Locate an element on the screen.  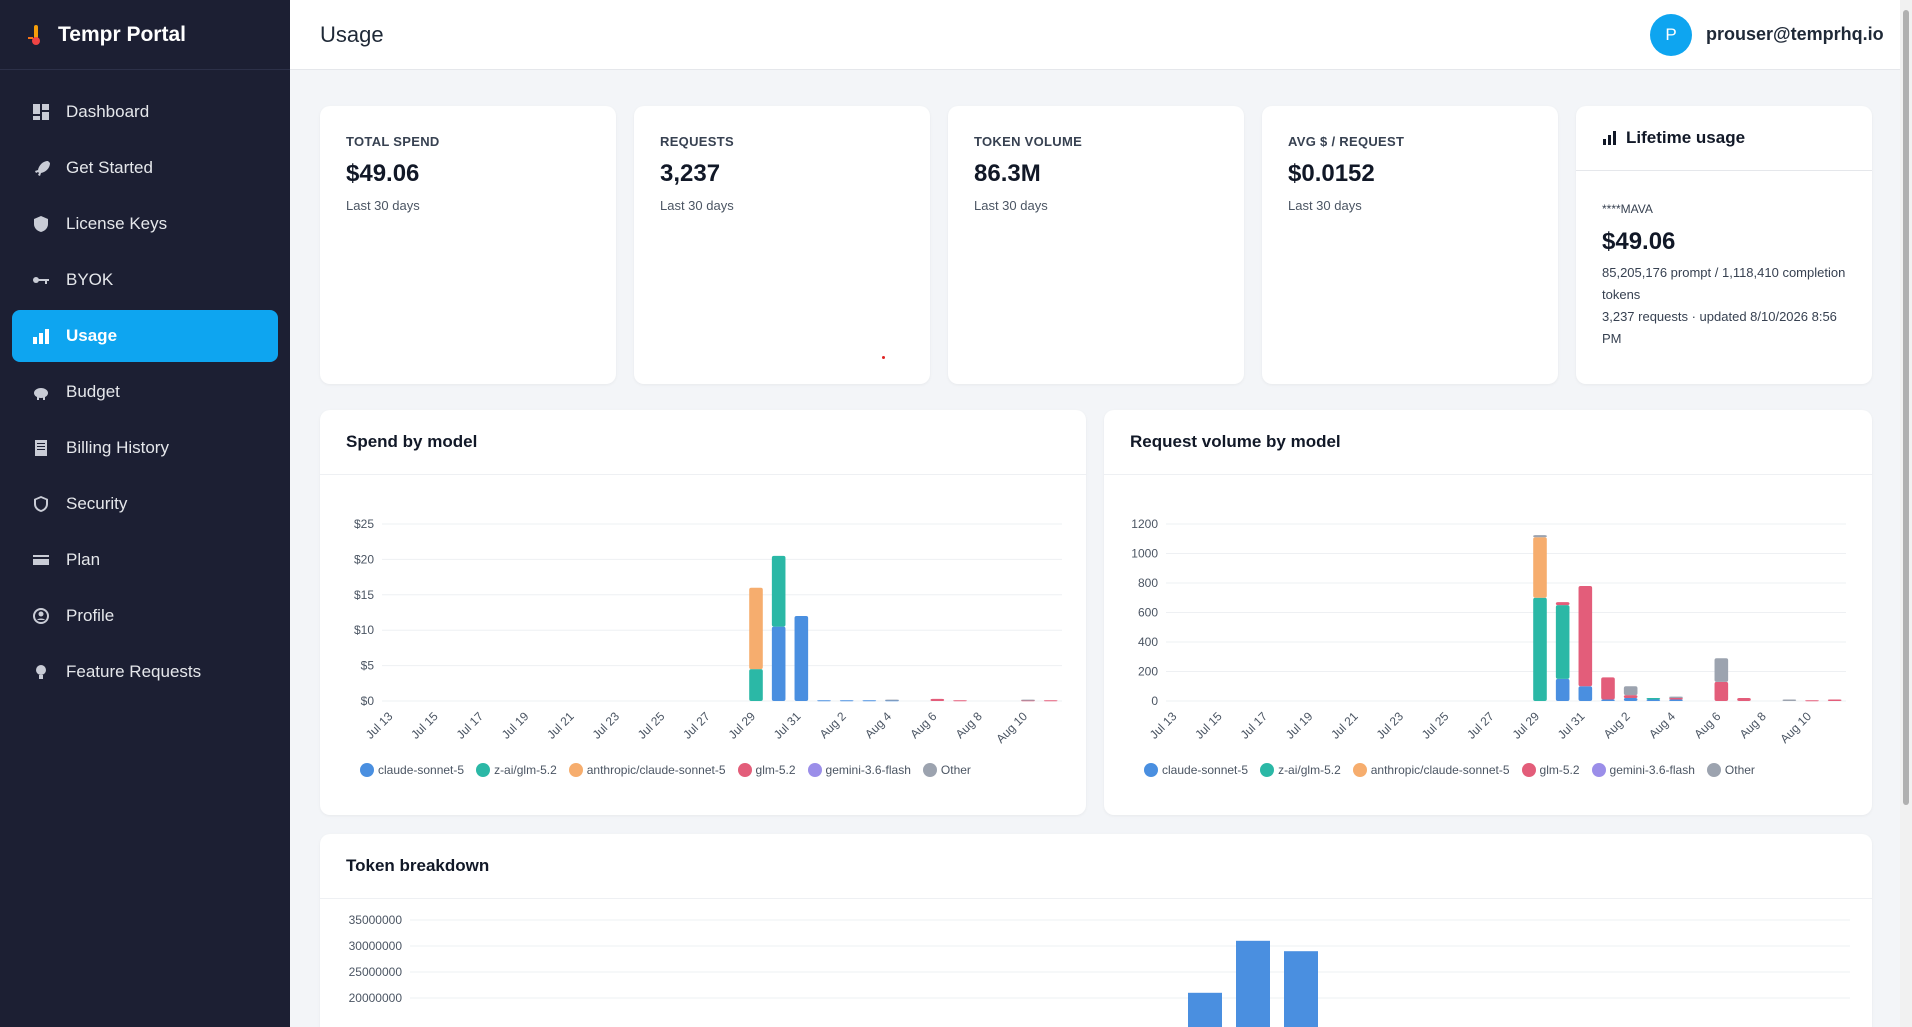
y-tick-label: 35000000 is located at coordinates (376, 920).